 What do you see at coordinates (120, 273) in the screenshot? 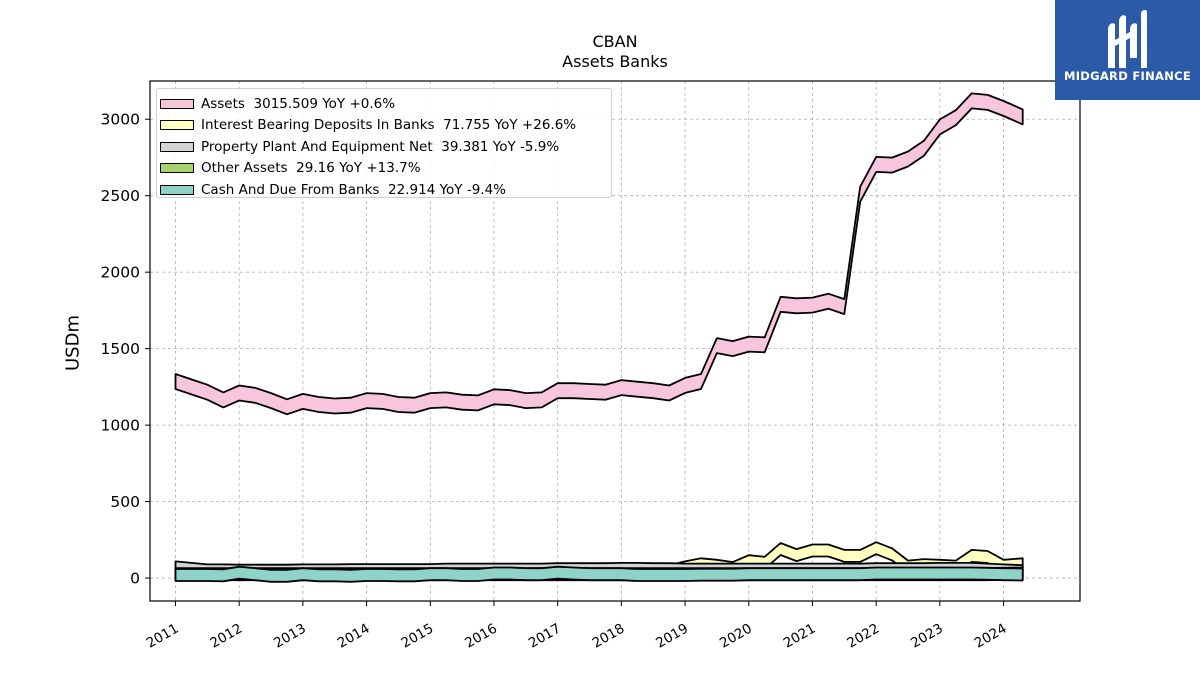
I see `y-tick-label: 2000` at bounding box center [120, 273].